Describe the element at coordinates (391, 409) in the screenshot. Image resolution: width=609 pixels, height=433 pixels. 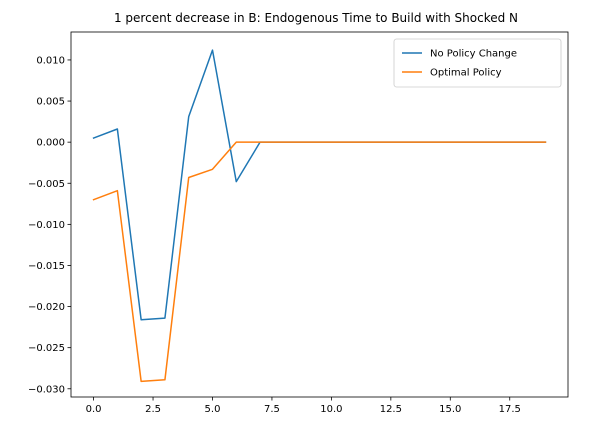
I see `x-tick-label: 12.5` at that location.